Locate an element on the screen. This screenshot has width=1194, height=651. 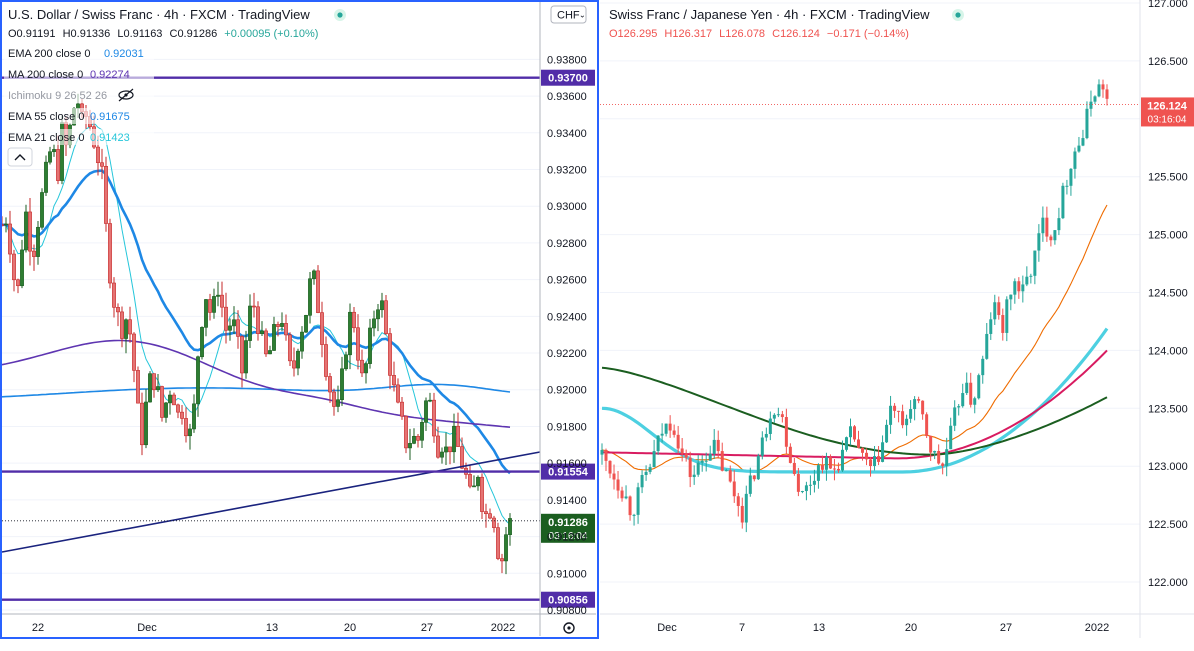
indicator-name: EMA 21 close 0 is located at coordinates (46, 138).